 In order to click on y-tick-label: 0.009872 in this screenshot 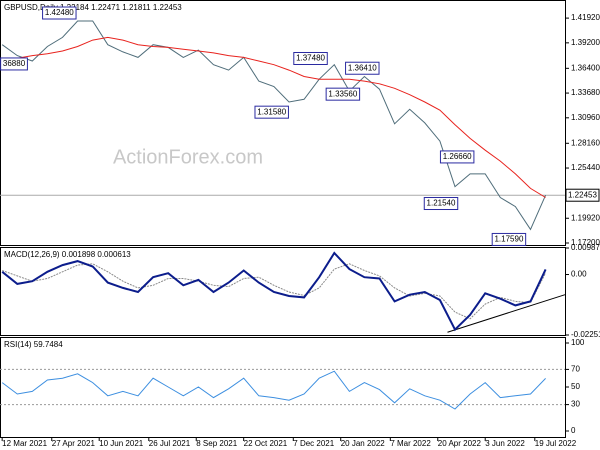, I will do `click(585, 247)`.